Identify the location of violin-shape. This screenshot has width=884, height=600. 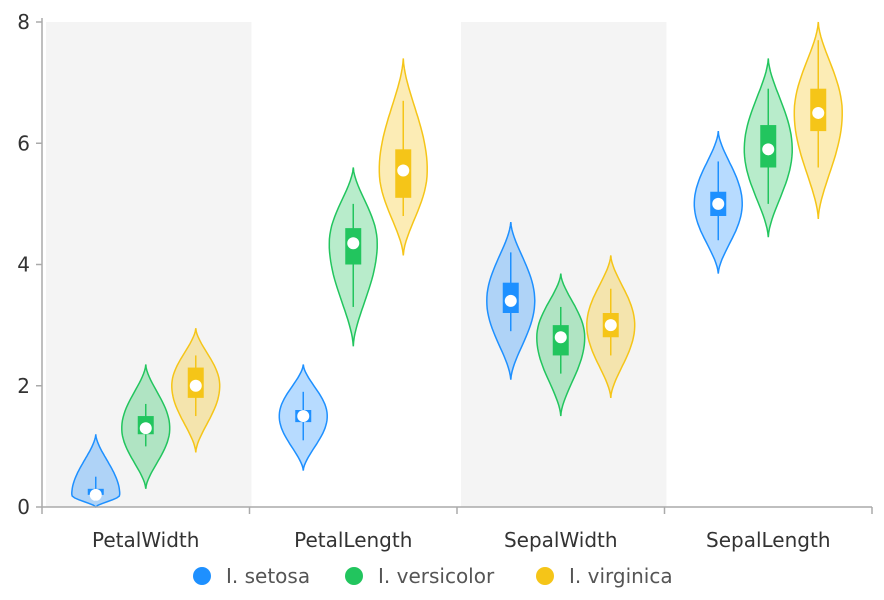
(96, 471).